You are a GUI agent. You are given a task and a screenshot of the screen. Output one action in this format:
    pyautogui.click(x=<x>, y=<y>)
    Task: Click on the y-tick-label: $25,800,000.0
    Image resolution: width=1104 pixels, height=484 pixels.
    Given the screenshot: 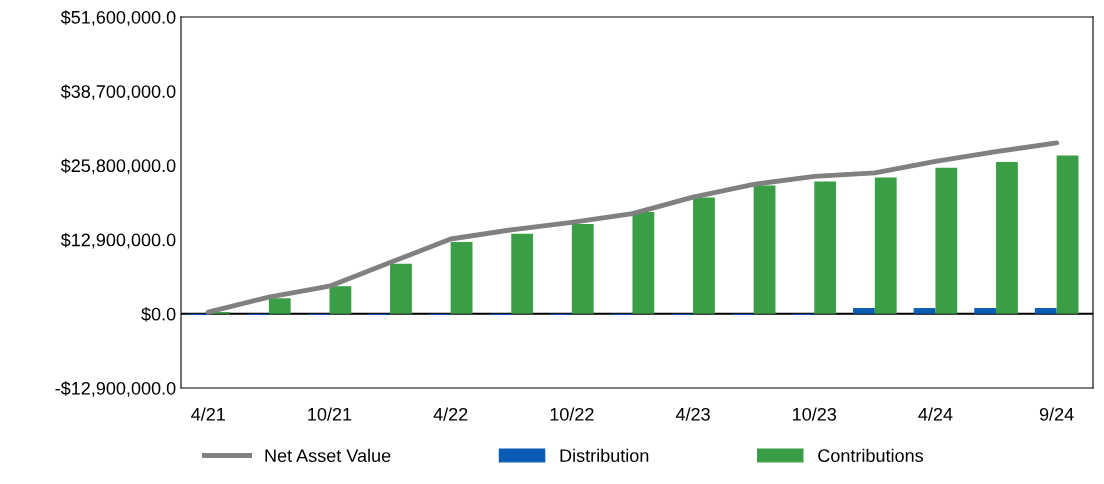 What is the action you would take?
    pyautogui.click(x=118, y=166)
    